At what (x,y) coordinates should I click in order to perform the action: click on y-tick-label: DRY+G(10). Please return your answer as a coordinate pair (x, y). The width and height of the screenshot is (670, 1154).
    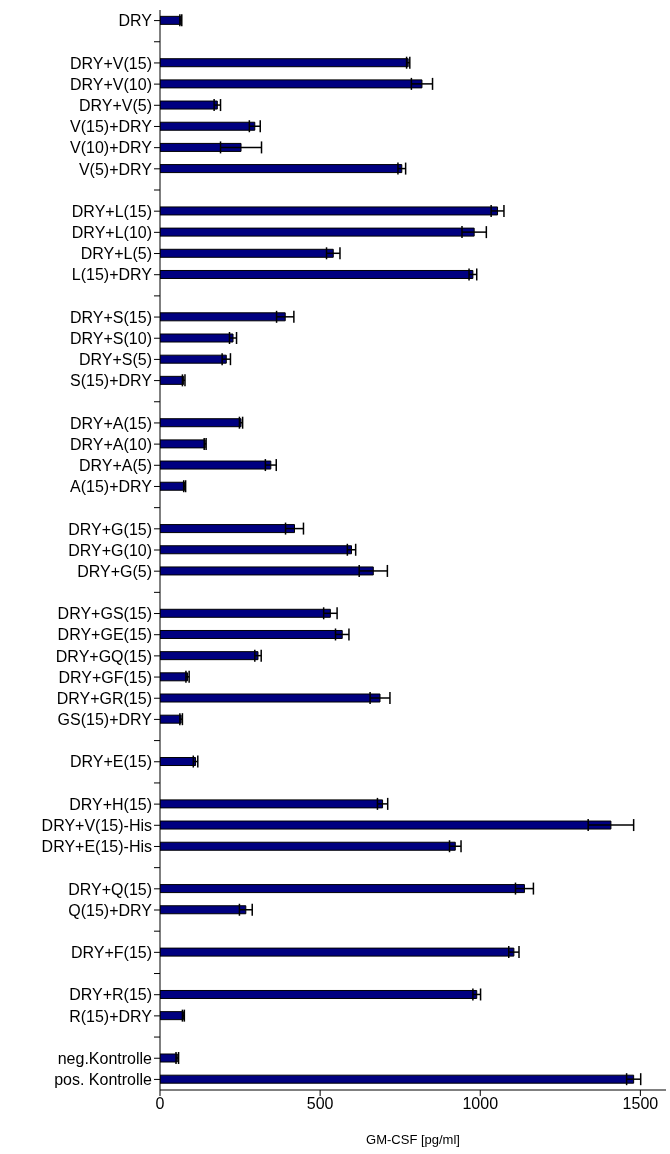
    Looking at the image, I should click on (110, 550).